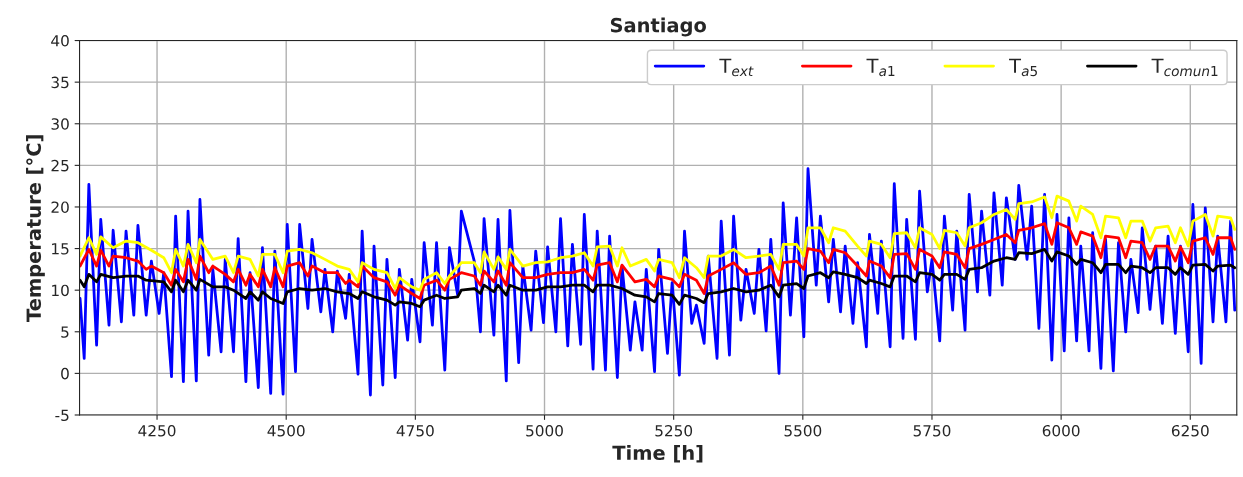 The image size is (1243, 477). What do you see at coordinates (65, 332) in the screenshot?
I see `y-tick-label: 5` at bounding box center [65, 332].